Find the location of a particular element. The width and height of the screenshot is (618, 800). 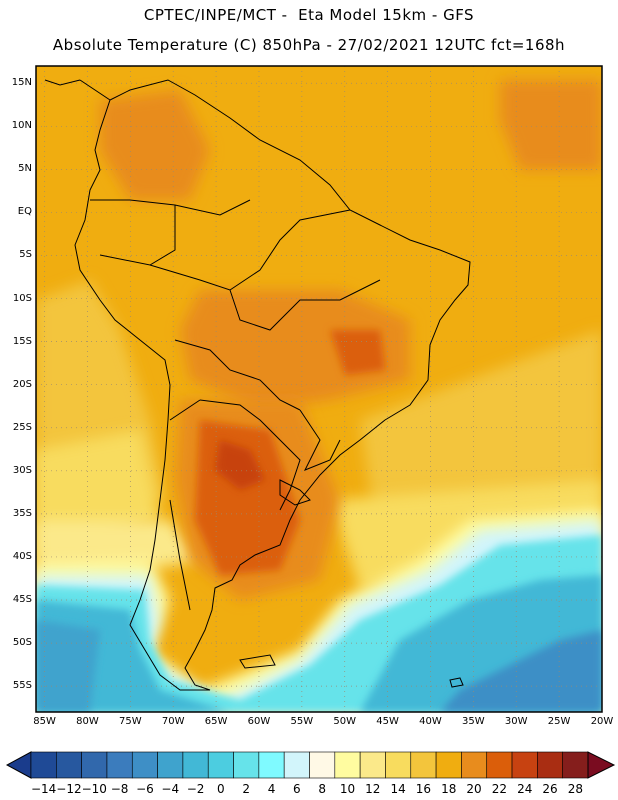

lon-label: 60W is located at coordinates (259, 721).